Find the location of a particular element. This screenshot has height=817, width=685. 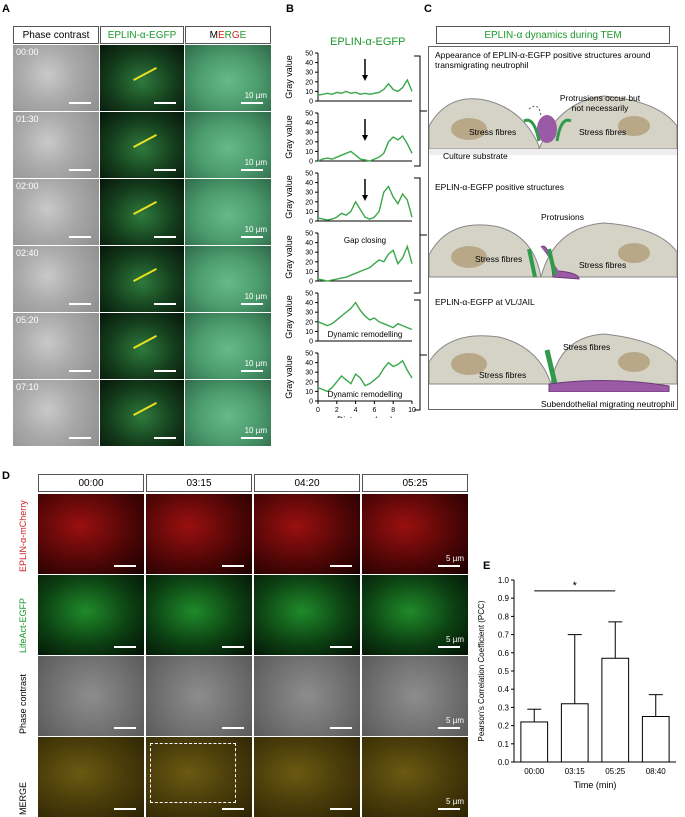

y-tick-label: 0.4 is located at coordinates (504, 689).